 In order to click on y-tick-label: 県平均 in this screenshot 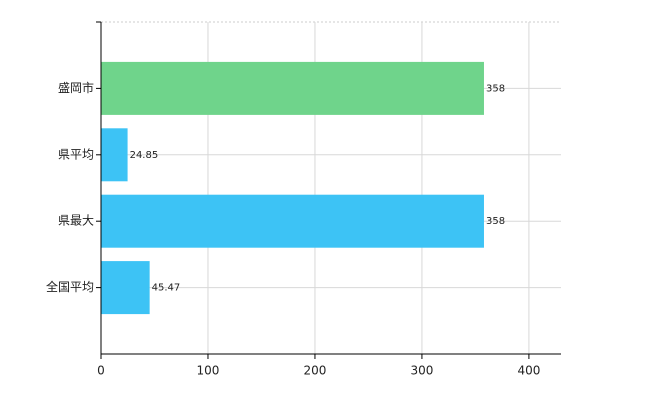, I will do `click(76, 154)`.